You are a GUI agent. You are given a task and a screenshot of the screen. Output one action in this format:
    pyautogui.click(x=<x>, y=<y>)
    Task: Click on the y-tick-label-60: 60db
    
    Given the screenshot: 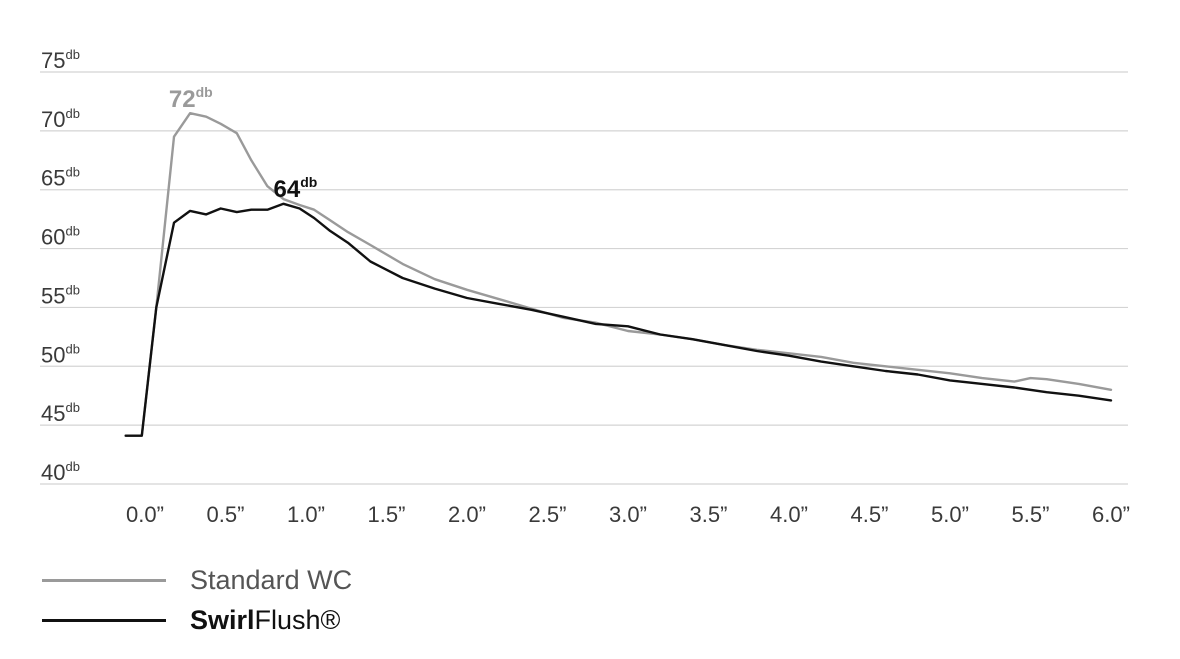 What is the action you would take?
    pyautogui.click(x=60, y=237)
    